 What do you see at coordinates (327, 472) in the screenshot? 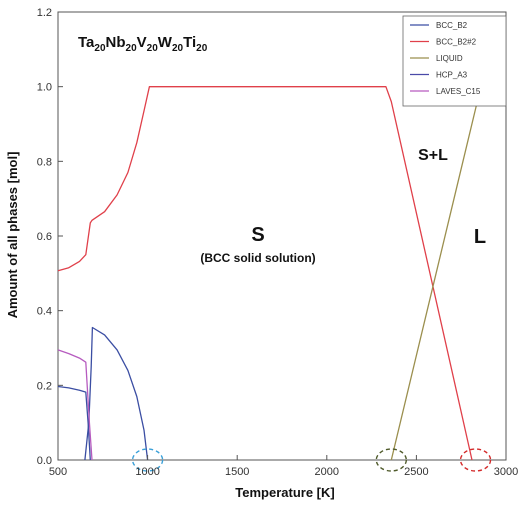
I see `x-tick-label: 2000` at bounding box center [327, 472].